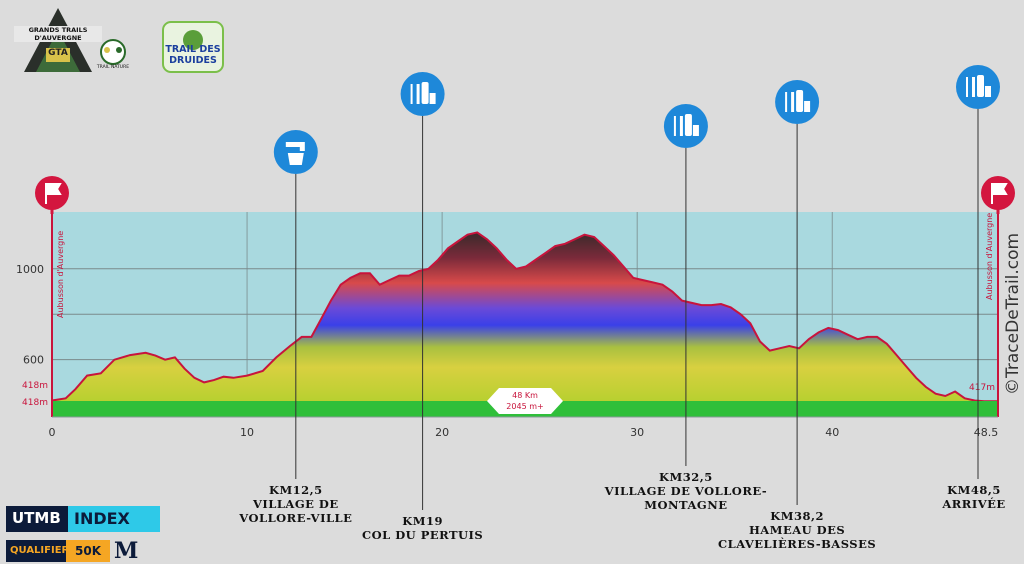  What do you see at coordinates (37, 551) in the screenshot?
I see `qualifier-label: QUALIFIER` at bounding box center [37, 551].